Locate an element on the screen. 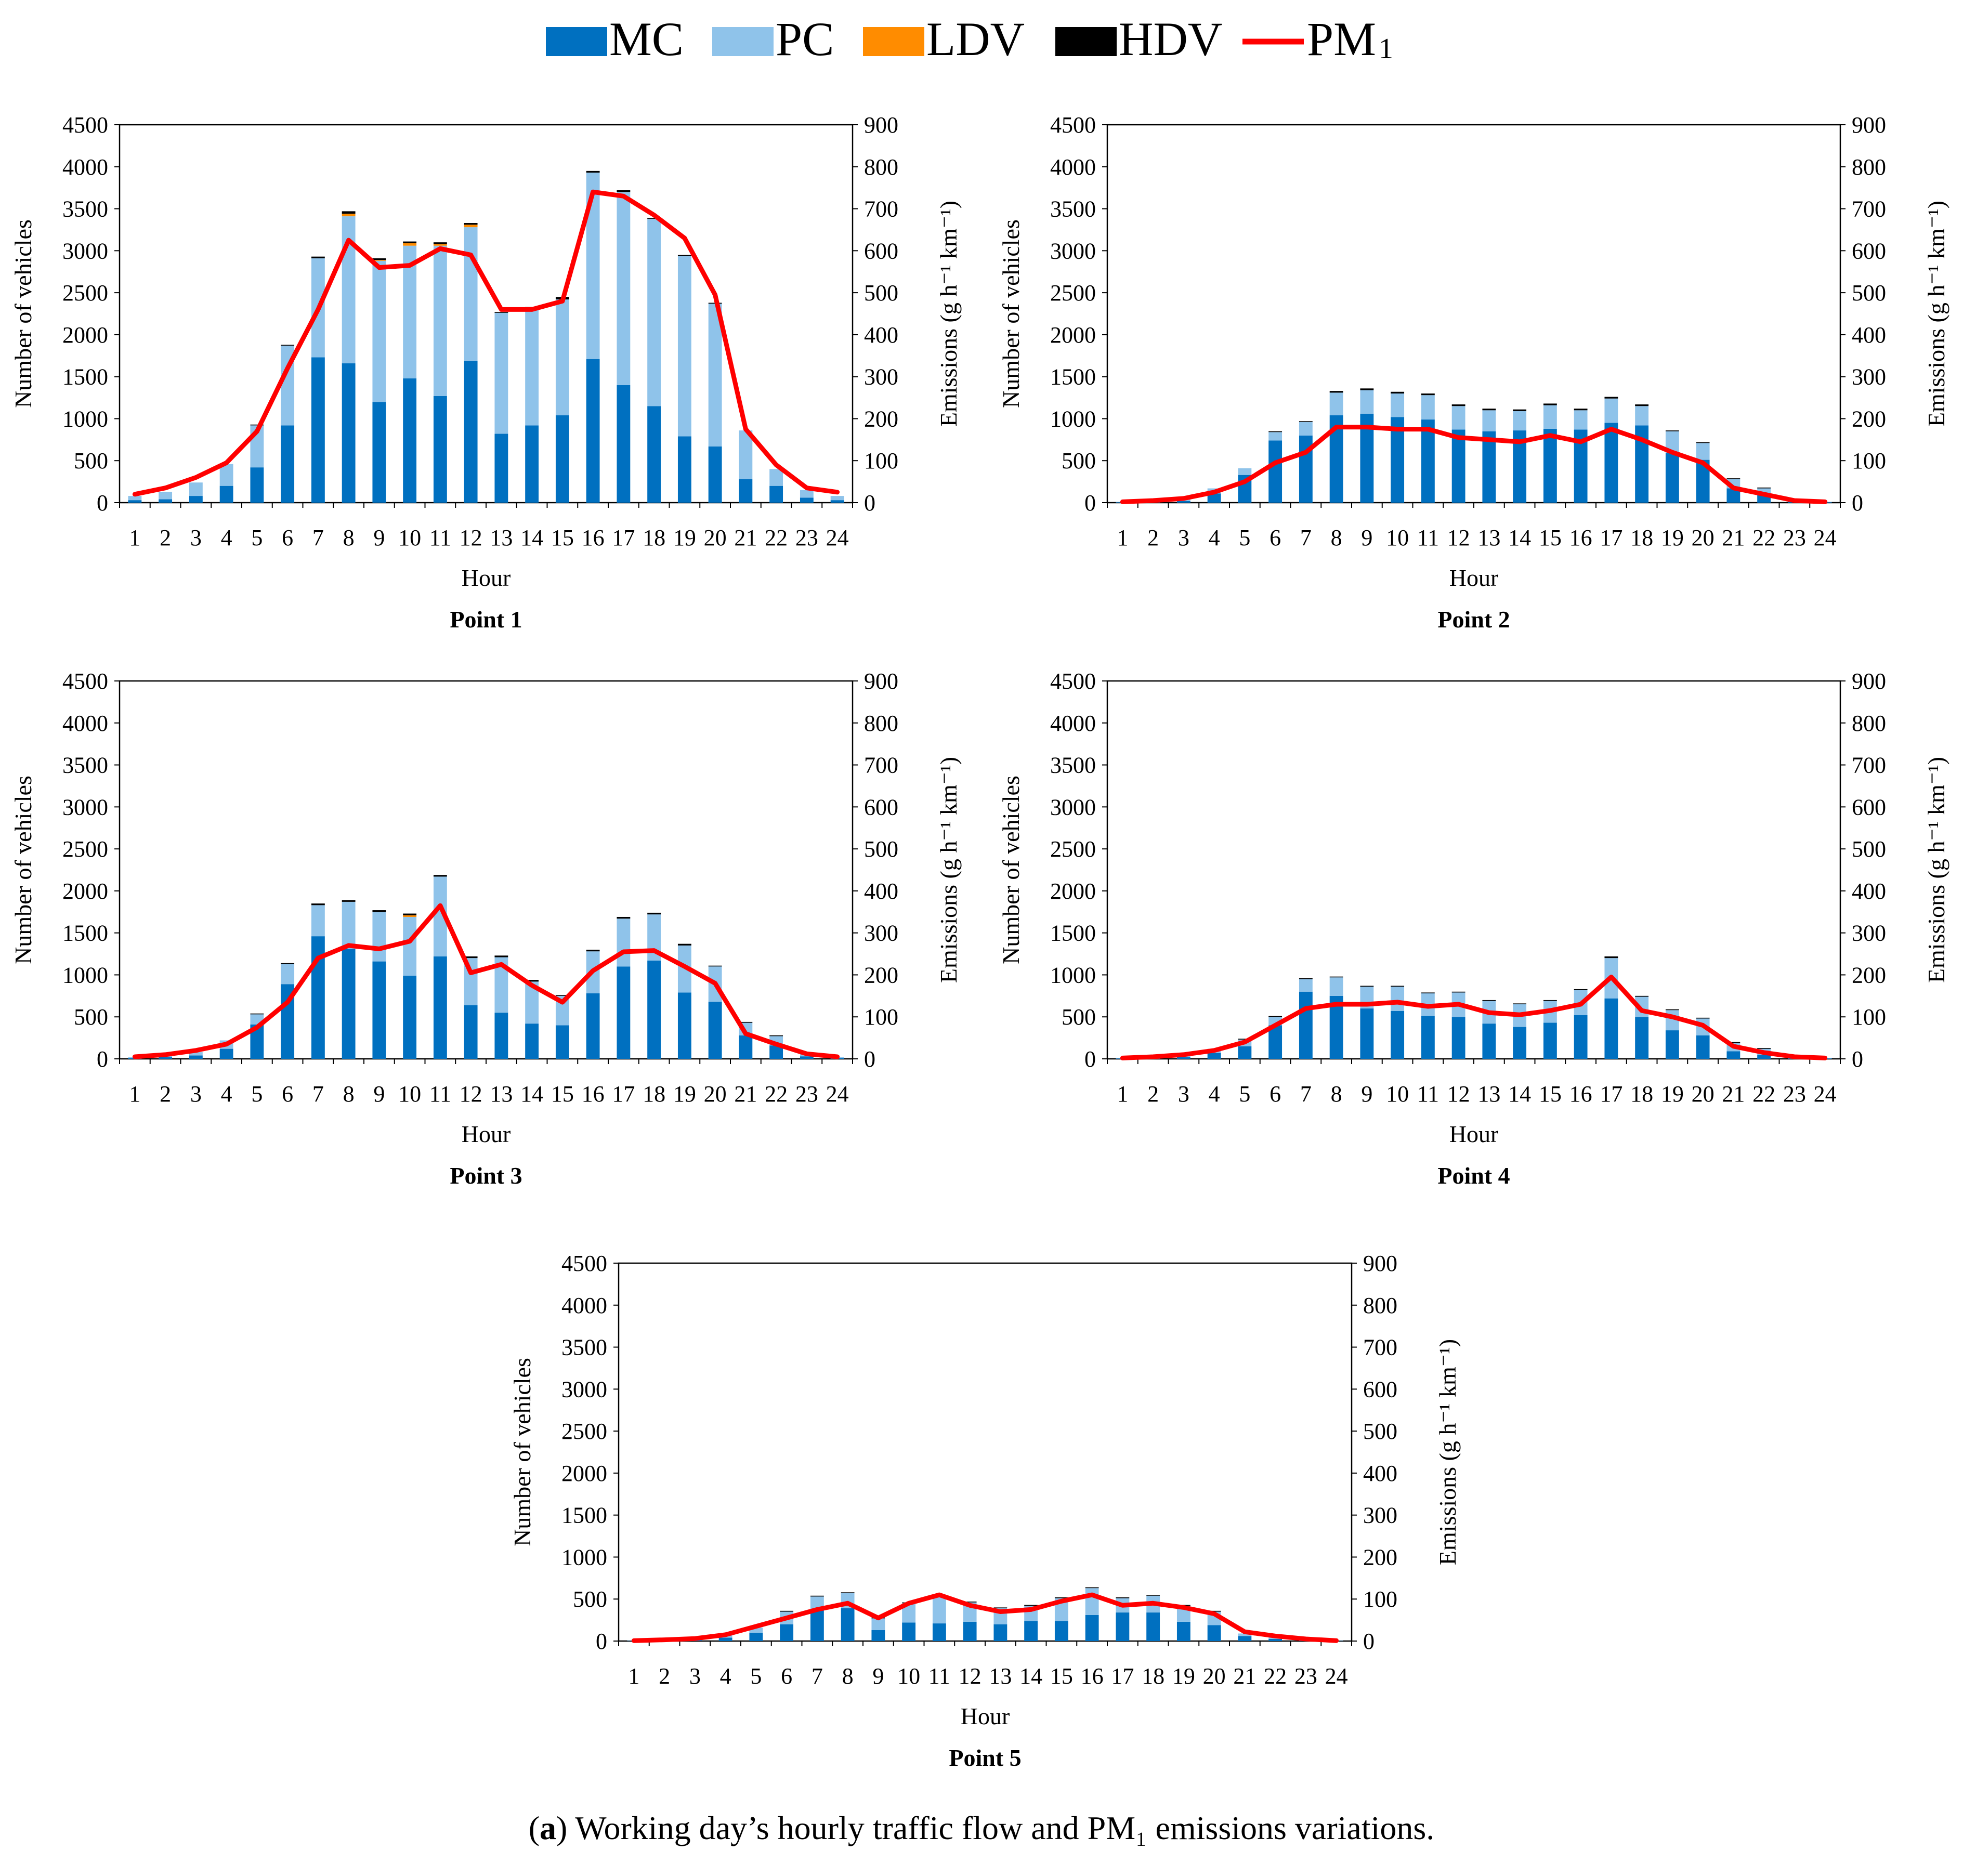 This screenshot has height=1876, width=1963. y-tick-label: 1000 is located at coordinates (85, 975).